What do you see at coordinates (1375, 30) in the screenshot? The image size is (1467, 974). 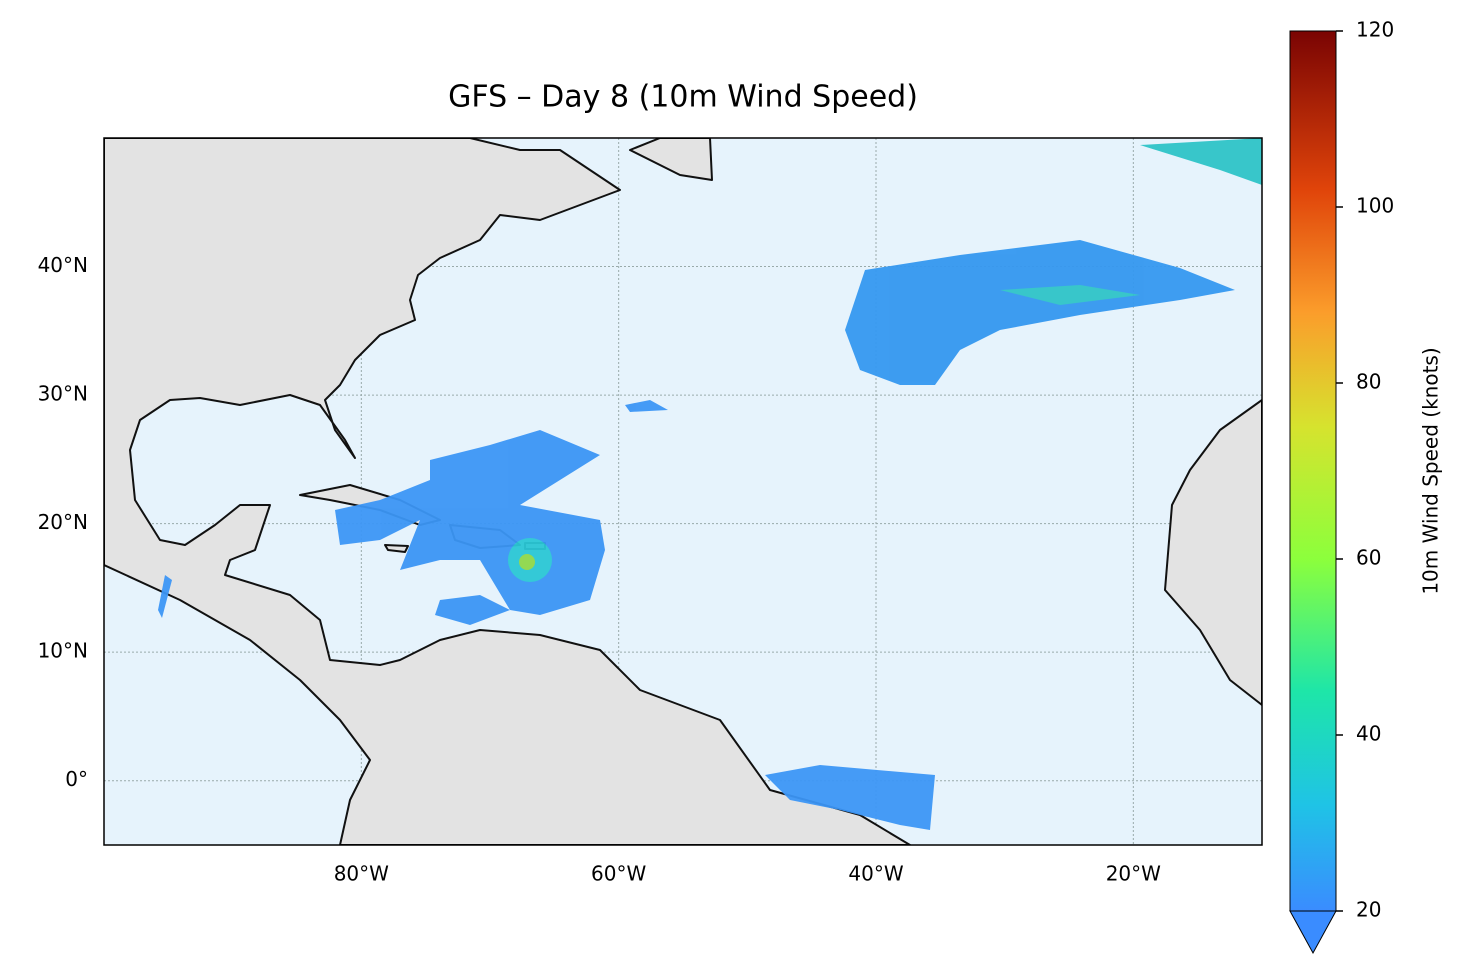 I see `colorbar-tick-label: 120` at bounding box center [1375, 30].